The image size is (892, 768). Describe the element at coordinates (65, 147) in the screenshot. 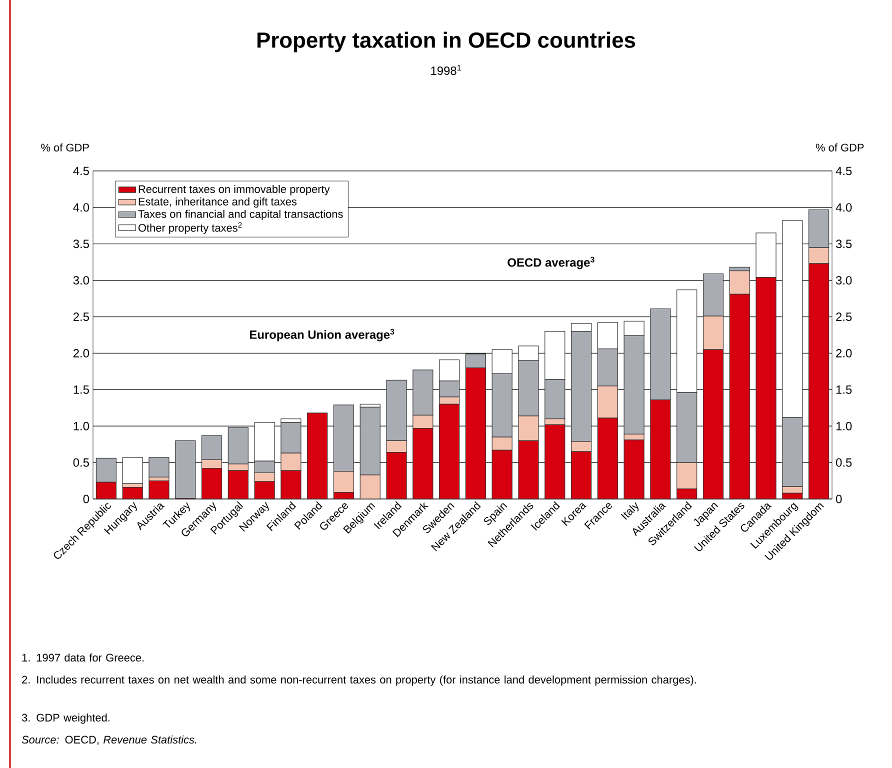

I see `y-axis-title: % of GDP` at that location.